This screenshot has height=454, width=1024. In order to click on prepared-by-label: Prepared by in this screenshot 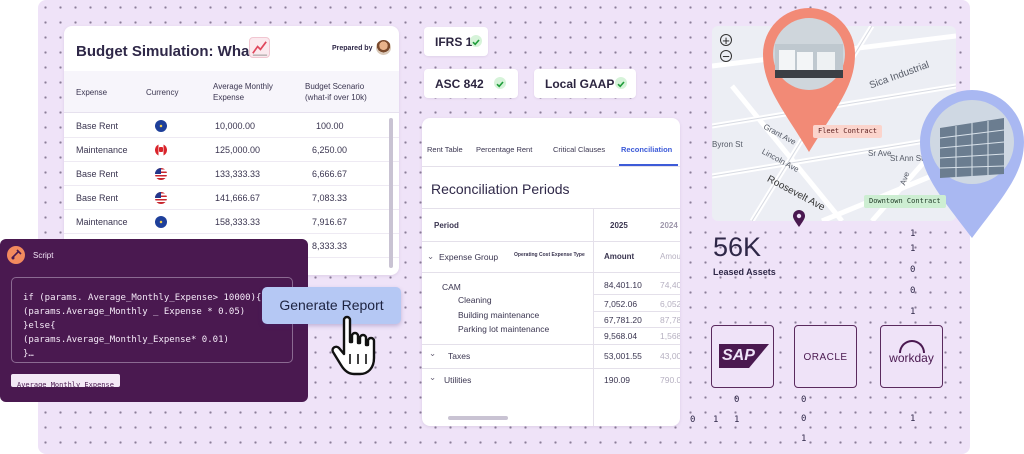, I will do `click(352, 48)`.